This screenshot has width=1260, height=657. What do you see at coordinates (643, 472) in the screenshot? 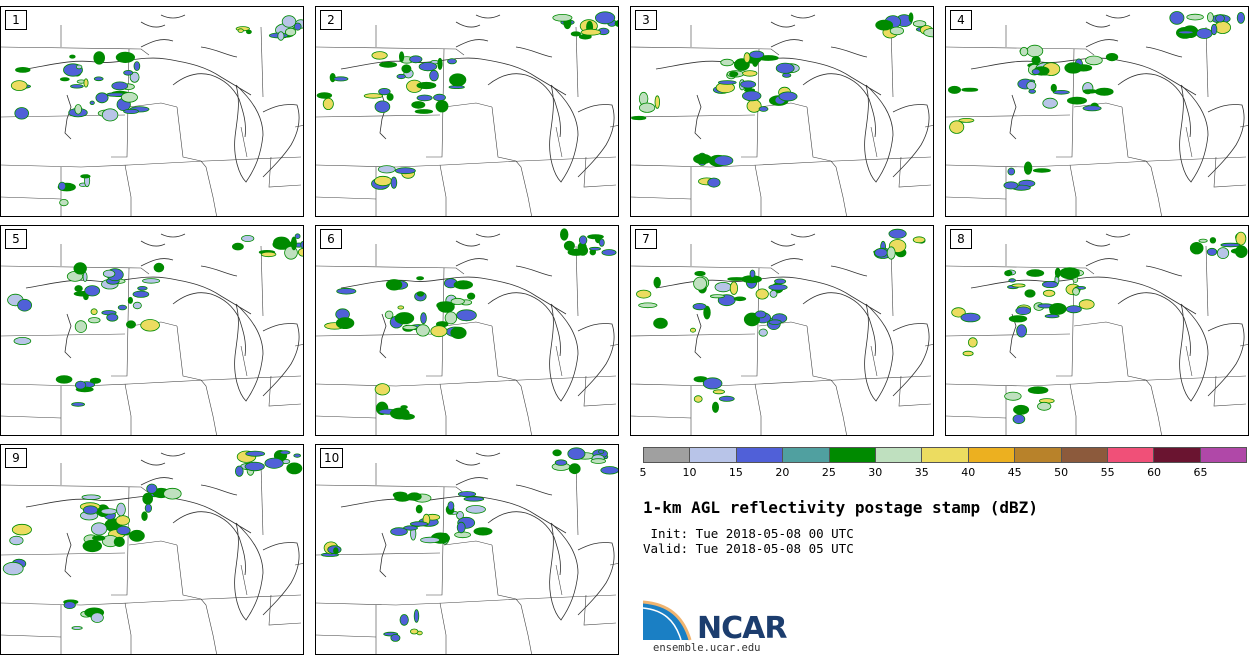
I see `colorbar-tick: 5` at bounding box center [643, 472].